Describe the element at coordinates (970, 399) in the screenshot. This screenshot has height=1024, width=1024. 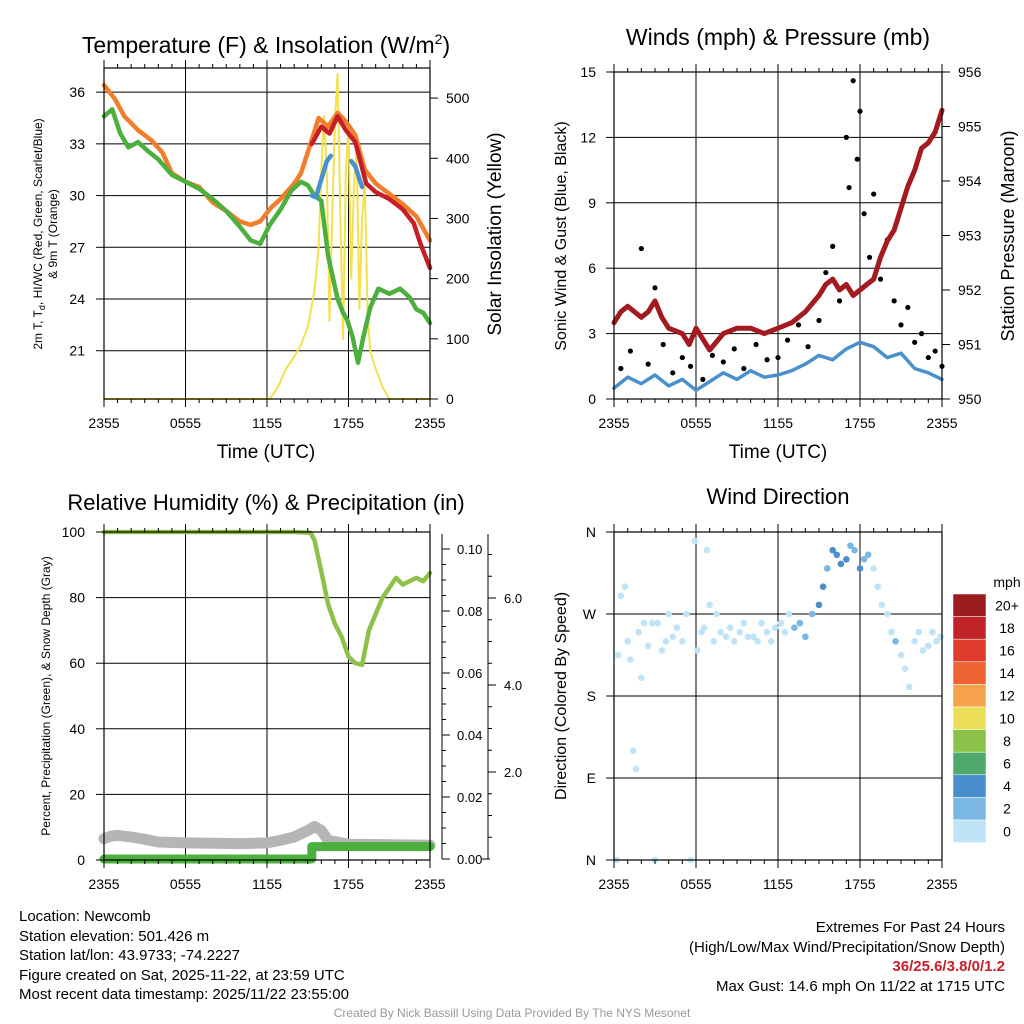
I see `winds-y2tick-label: 950` at that location.